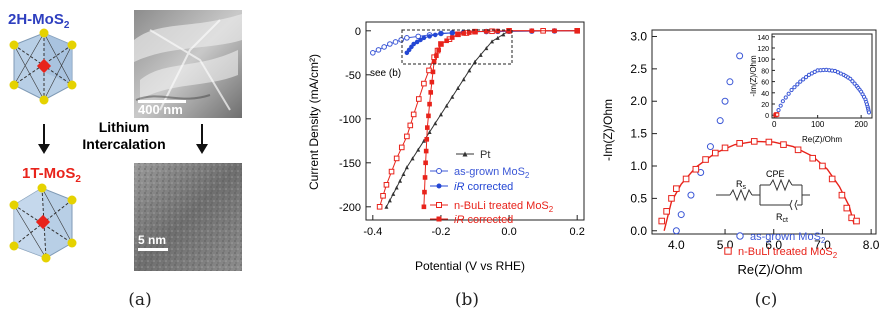 This screenshot has height=320, width=882. What do you see at coordinates (153, 249) in the screenshot?
I see `scale-bar-bottom` at bounding box center [153, 249].